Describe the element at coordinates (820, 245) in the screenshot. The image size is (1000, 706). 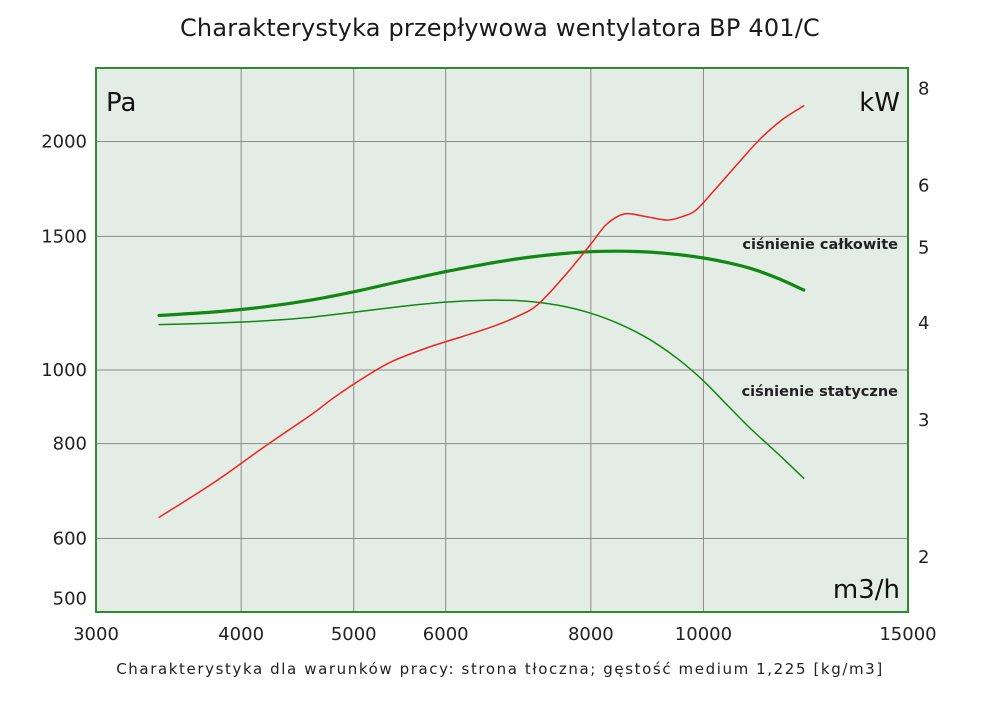
I see `annotation-total-pressure: ciśnienie całkowite` at that location.